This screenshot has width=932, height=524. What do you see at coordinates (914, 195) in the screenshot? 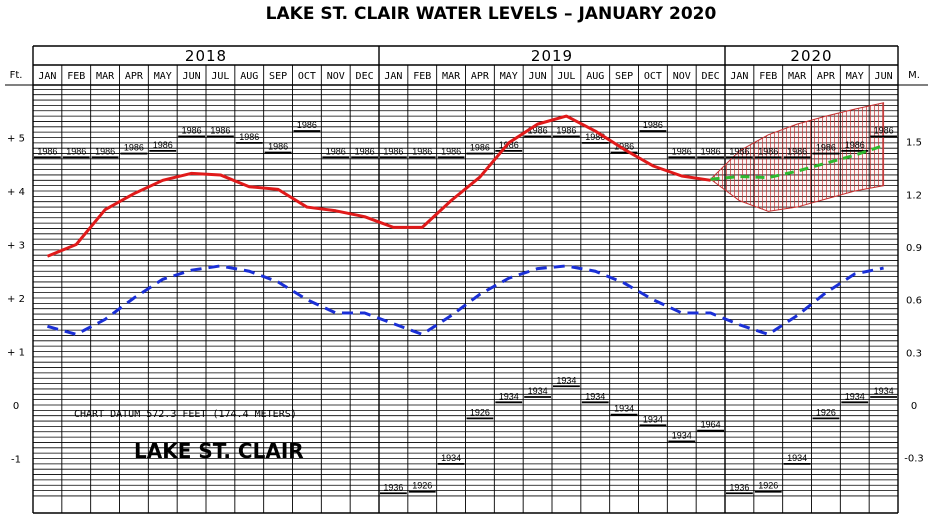
I see `meter-tick-label: 1.2` at bounding box center [914, 195].